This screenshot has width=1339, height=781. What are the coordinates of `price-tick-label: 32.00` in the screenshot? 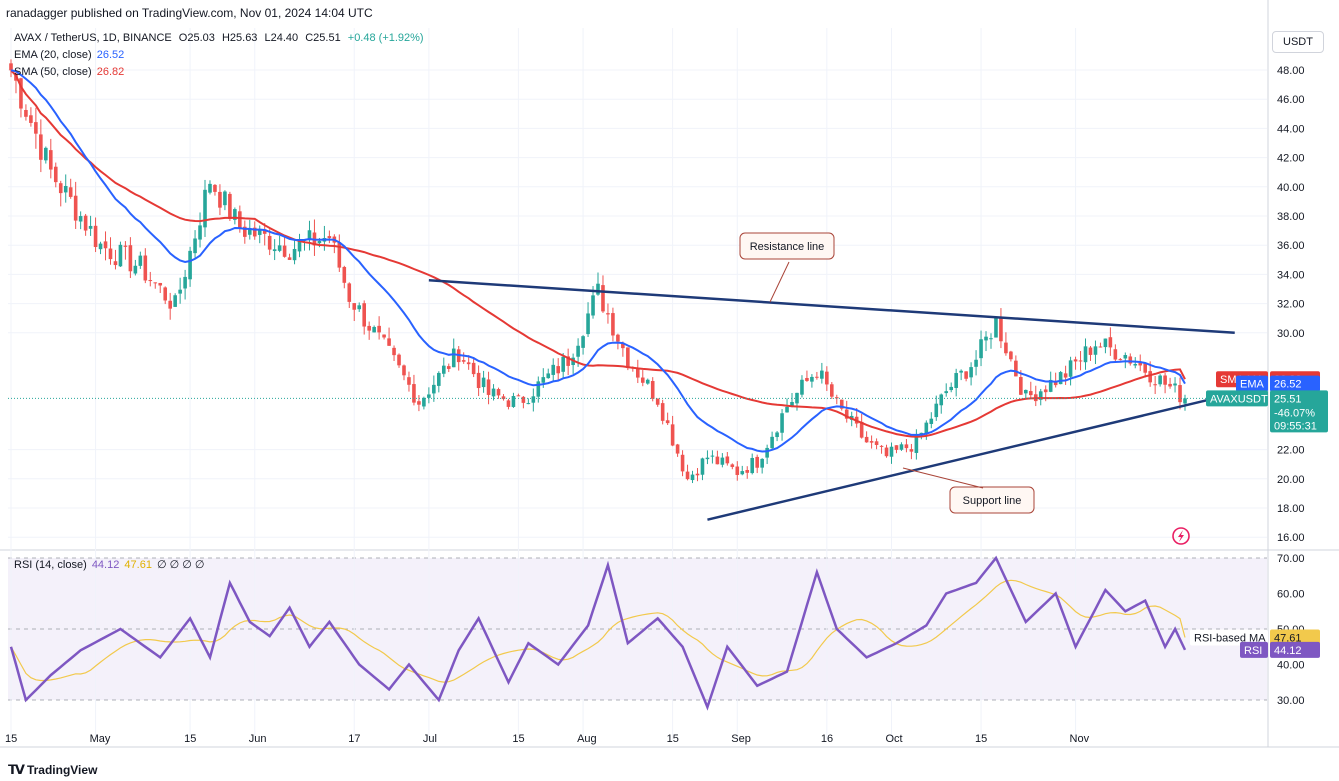 It's located at (1291, 305).